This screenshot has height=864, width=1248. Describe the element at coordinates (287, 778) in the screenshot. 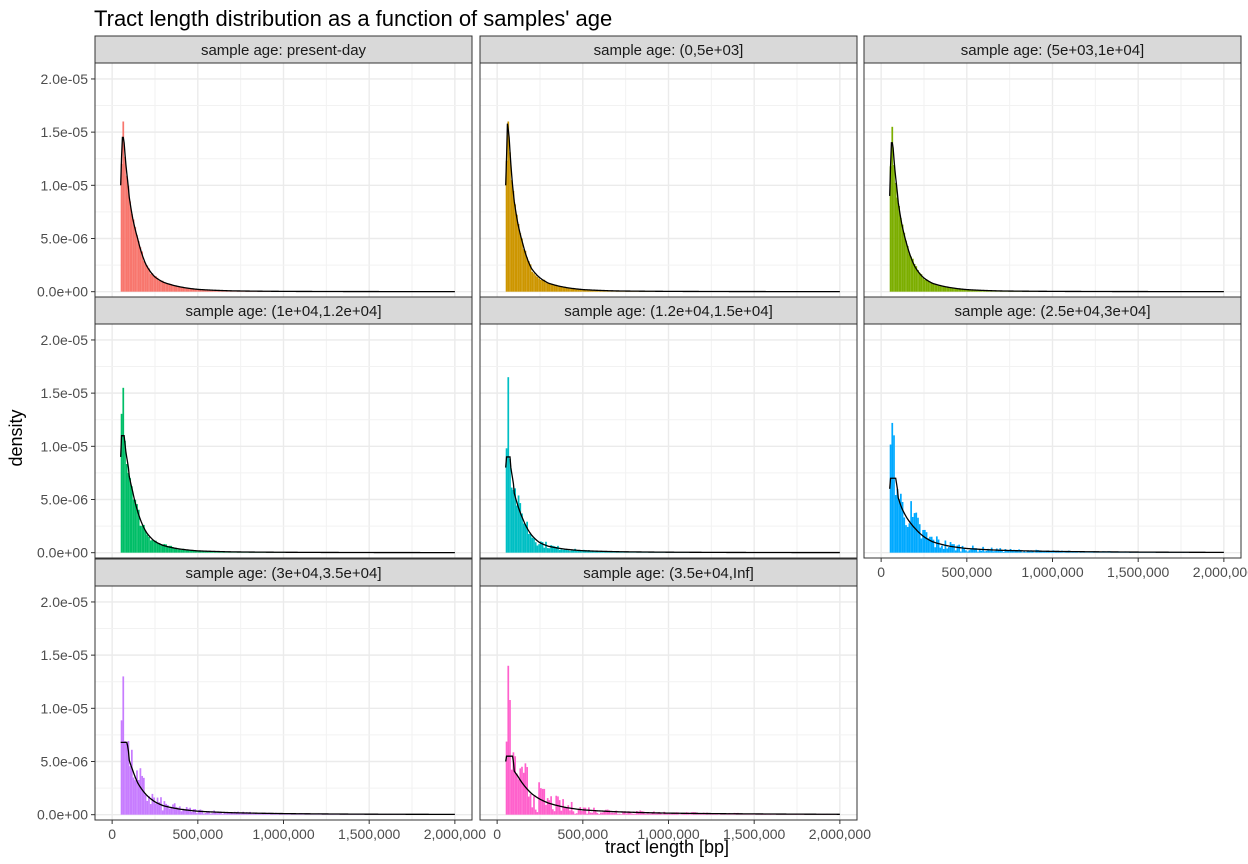

I see `density-line` at that location.